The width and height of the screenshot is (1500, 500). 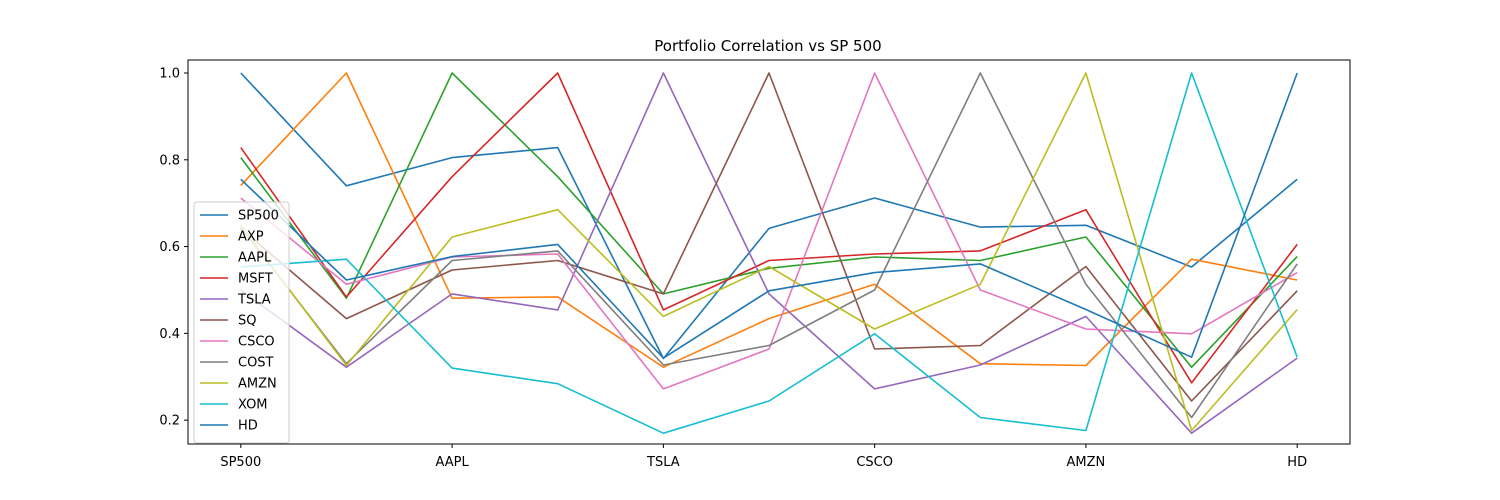 What do you see at coordinates (255, 258) in the screenshot?
I see `legend-label-aapl: AAPL` at bounding box center [255, 258].